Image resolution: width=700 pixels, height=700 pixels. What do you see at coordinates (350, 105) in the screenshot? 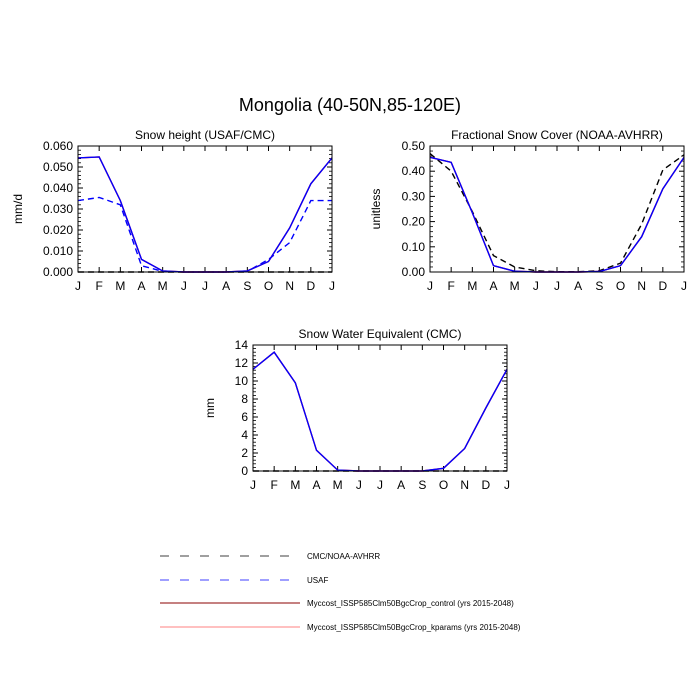
I see `figure-title: Mongolia (40-50N,85-120E)` at bounding box center [350, 105].